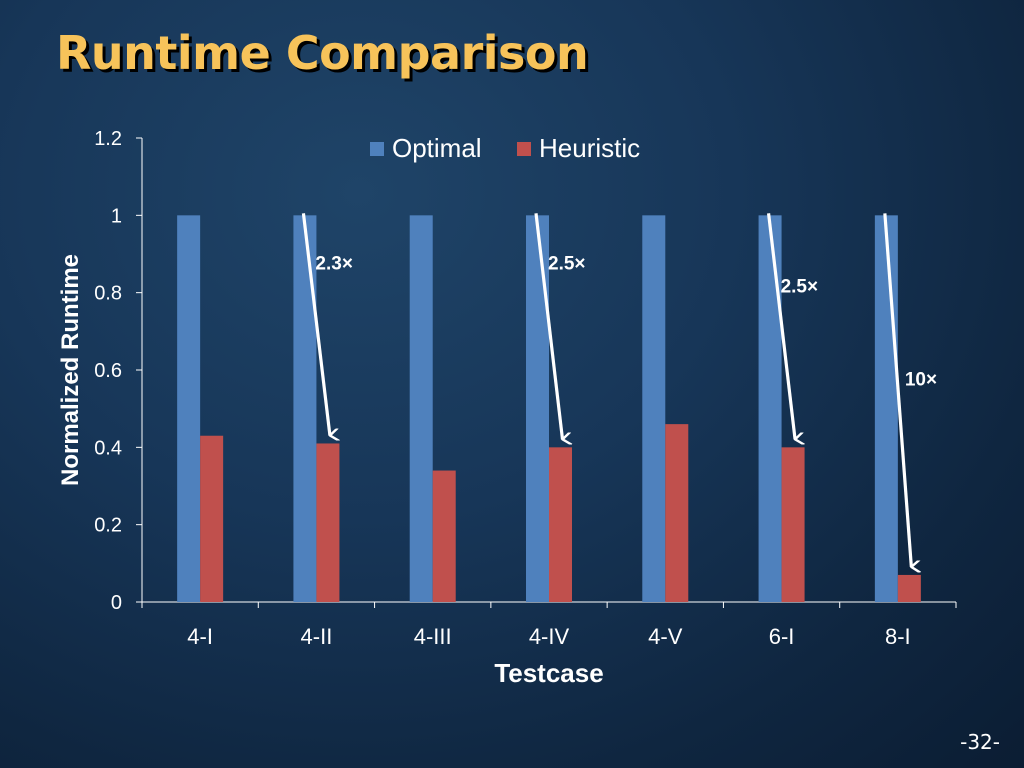  Describe the element at coordinates (548, 326) in the screenshot. I see `speedup-arrow-4-iv` at that location.